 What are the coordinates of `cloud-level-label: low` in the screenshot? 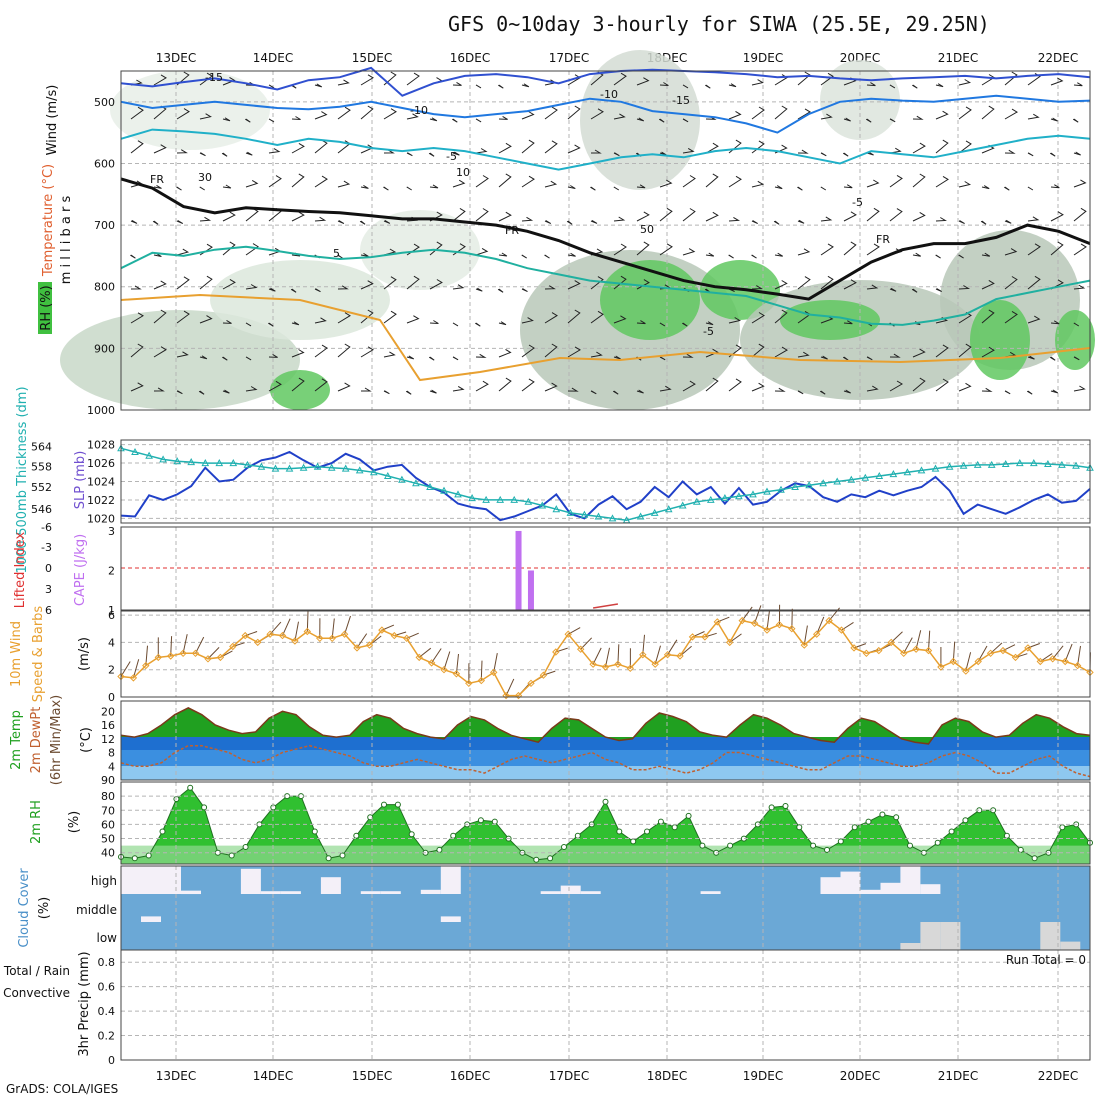 It's located at (107, 938).